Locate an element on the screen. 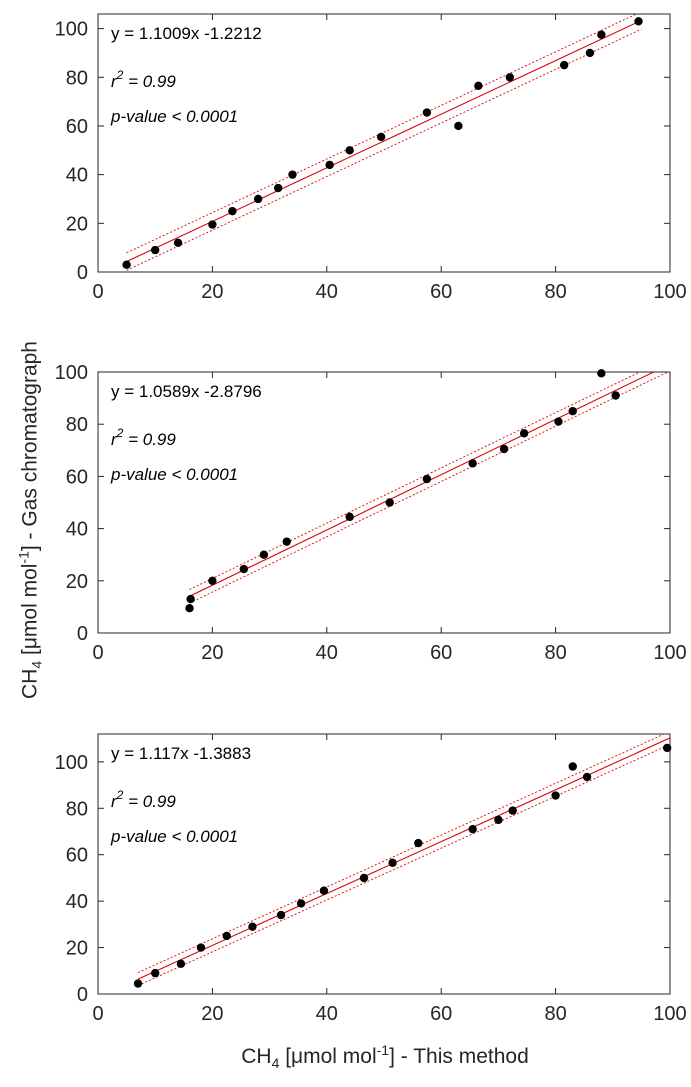 The width and height of the screenshot is (691, 1087). x-axis-title: CH4 [μmol mol-1] - This method is located at coordinates (385, 1057).